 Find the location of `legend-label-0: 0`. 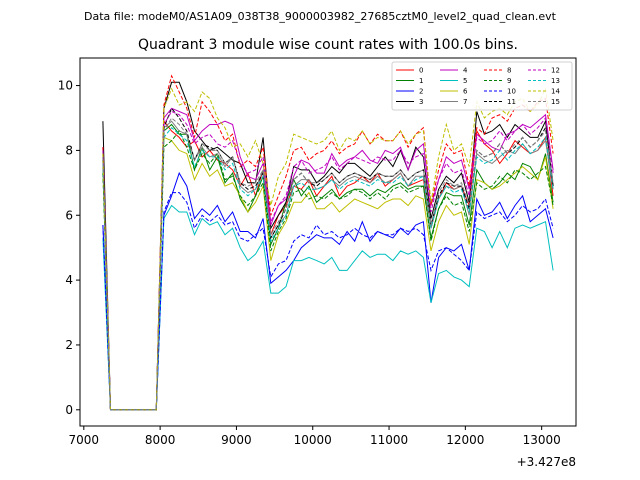

legend-label-0: 0 is located at coordinates (421, 71).